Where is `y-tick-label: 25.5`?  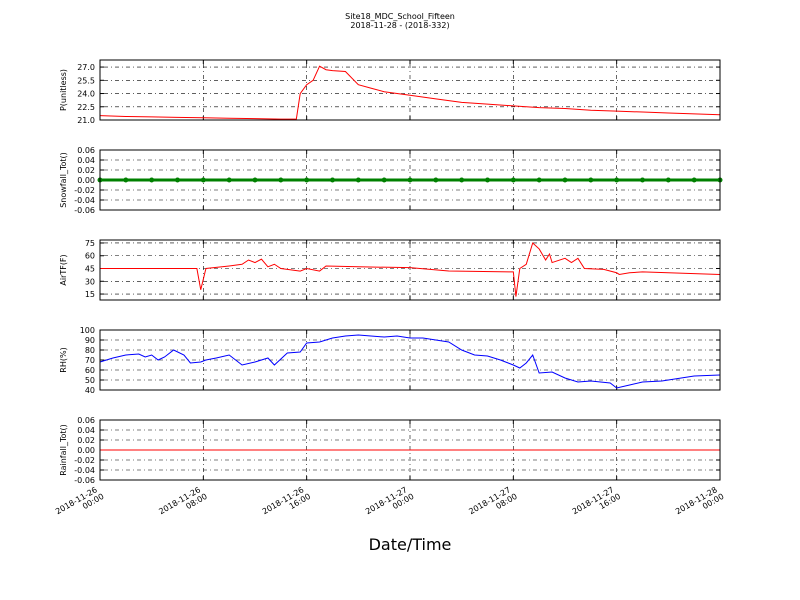
y-tick-label: 25.5 is located at coordinates (86, 80).